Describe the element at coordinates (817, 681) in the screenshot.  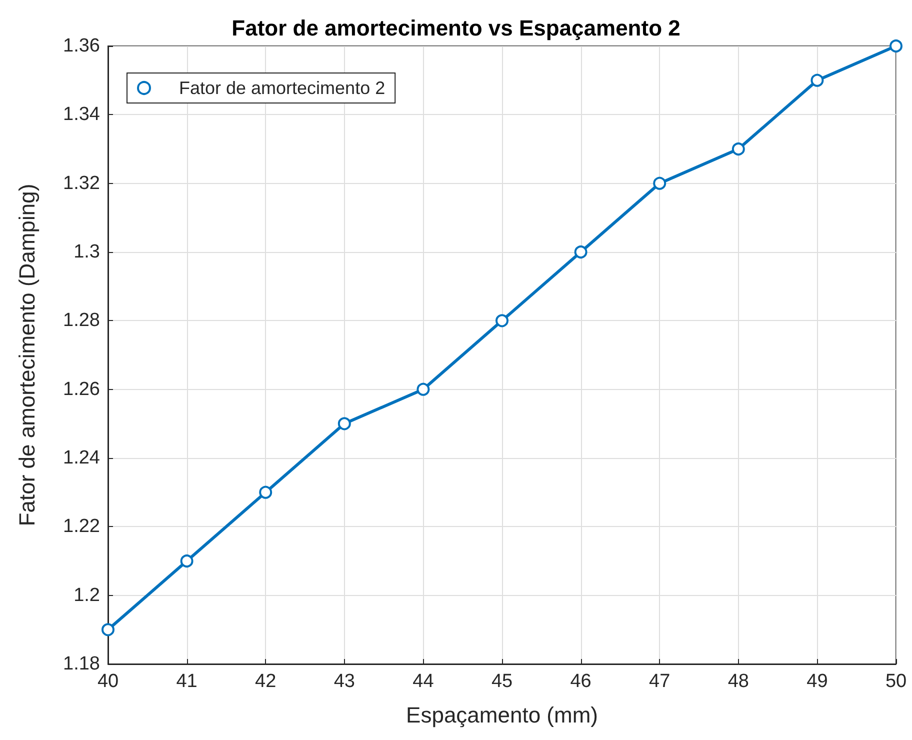
I see `x-tick-label: 49` at that location.